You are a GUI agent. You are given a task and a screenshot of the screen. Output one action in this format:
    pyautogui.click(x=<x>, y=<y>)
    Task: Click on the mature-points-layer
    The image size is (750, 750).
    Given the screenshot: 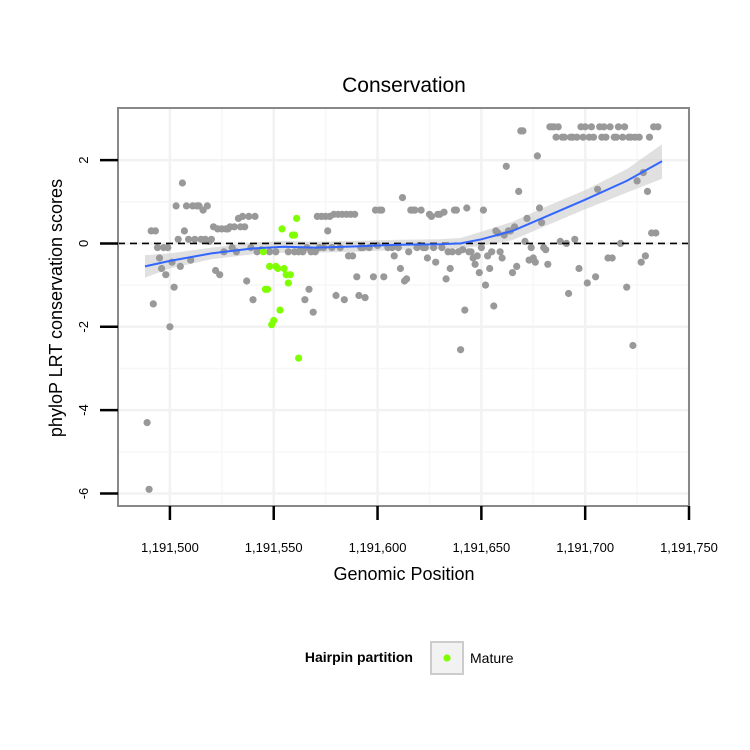 What is the action you would take?
    pyautogui.click(x=281, y=288)
    